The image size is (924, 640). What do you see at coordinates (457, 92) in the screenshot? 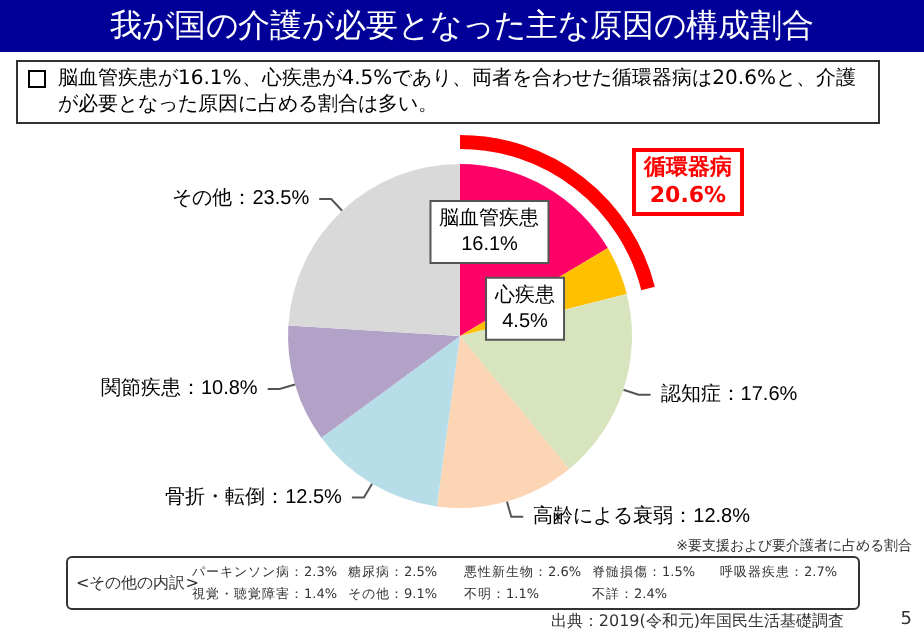
I see `chart-subtitle: 脳血管疾患が16.1%、心疾患が4.5%であり、両者を合わせた循環器病は20.6%と、介護が必要となった原因に占める割合は多い。` at bounding box center [457, 92].